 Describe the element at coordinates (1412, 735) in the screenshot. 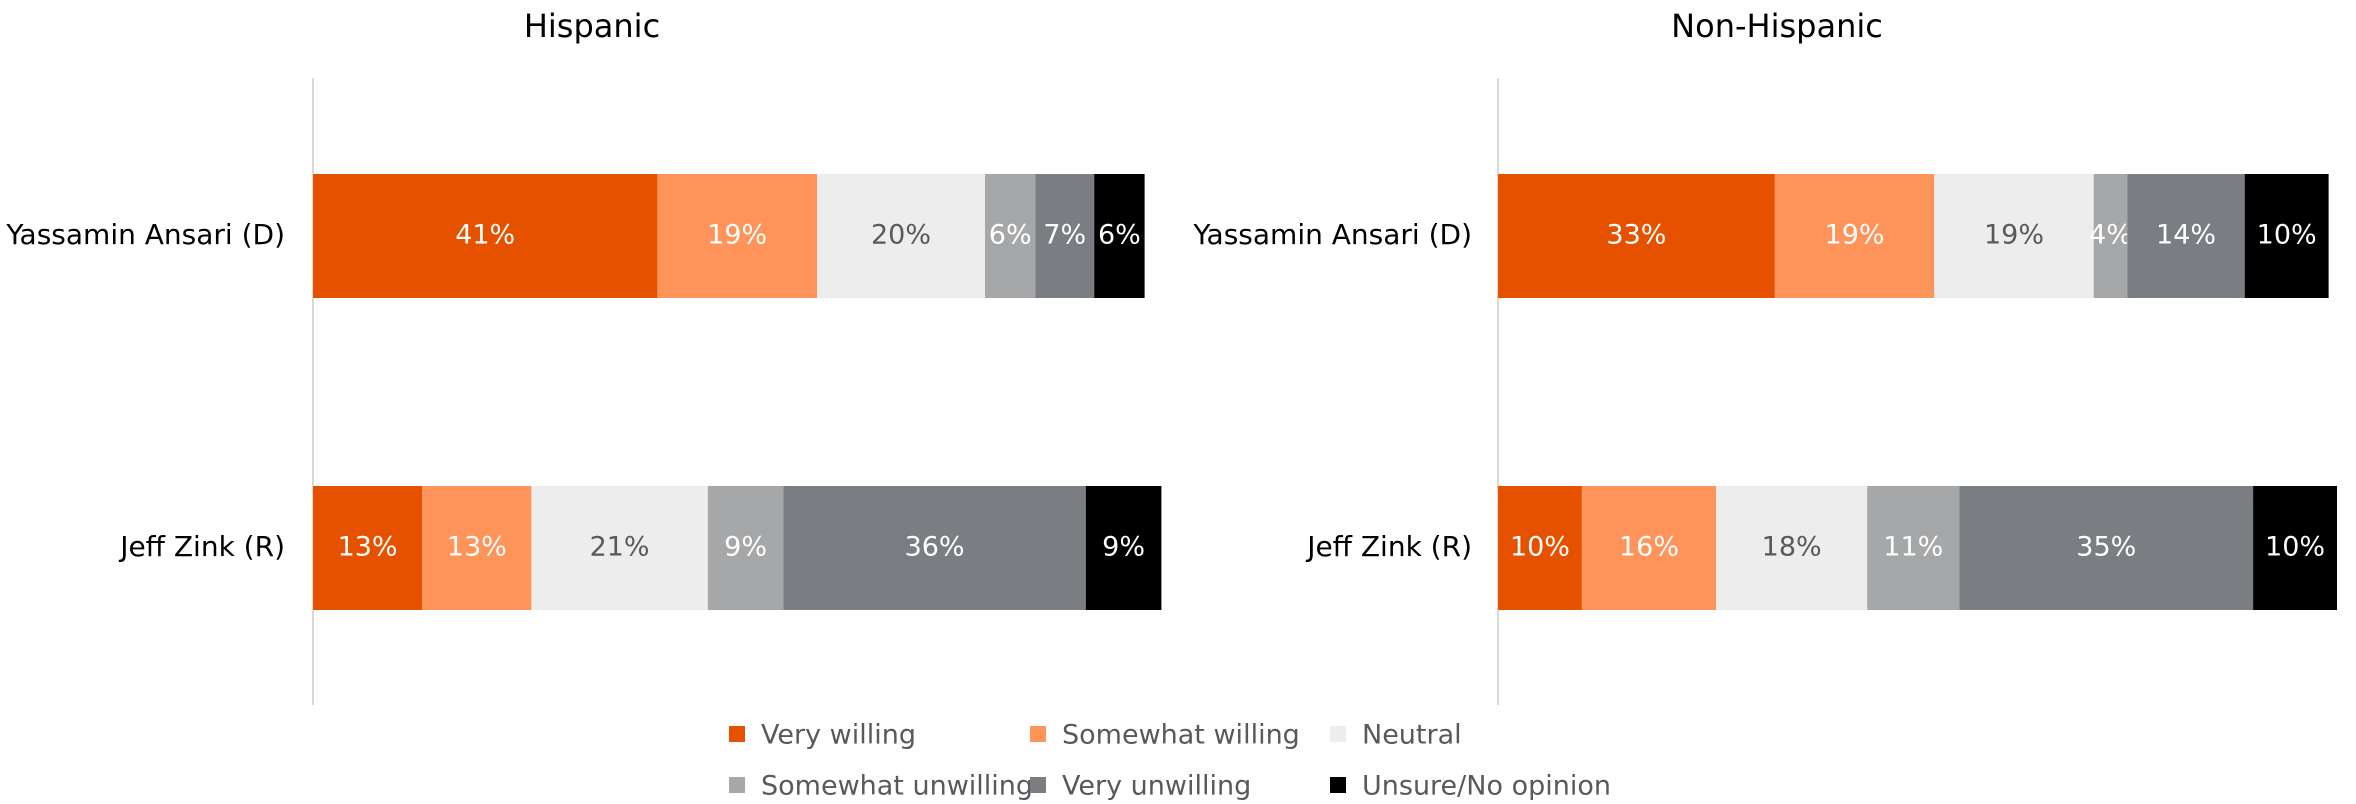

I see `legend-label: Neutral` at that location.